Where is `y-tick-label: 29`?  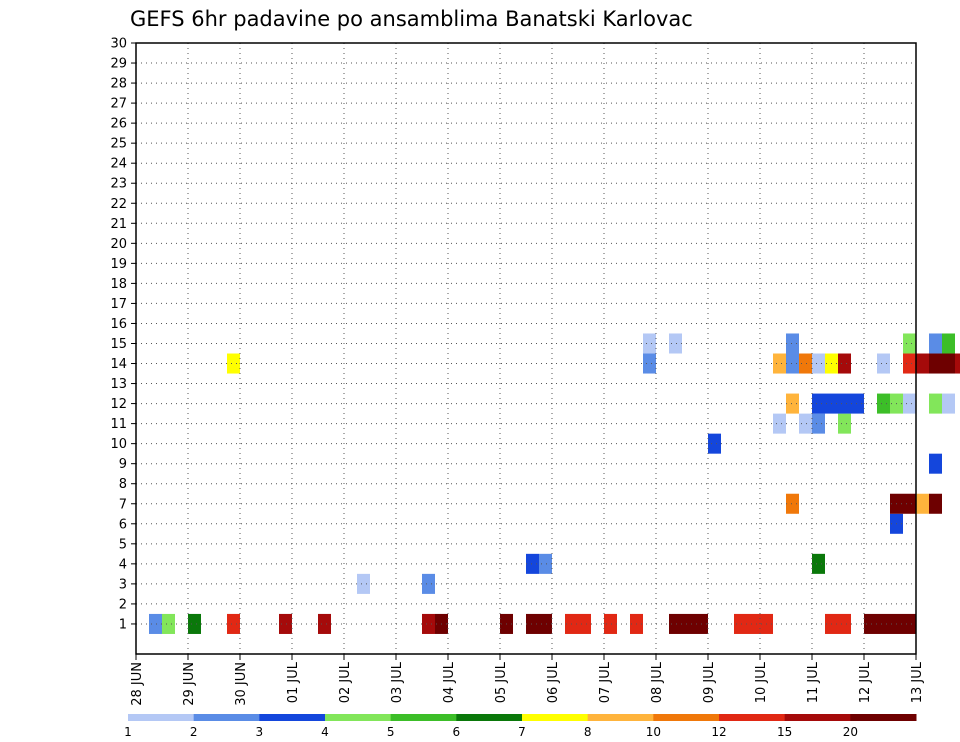 y-tick-label: 29 is located at coordinates (118, 64).